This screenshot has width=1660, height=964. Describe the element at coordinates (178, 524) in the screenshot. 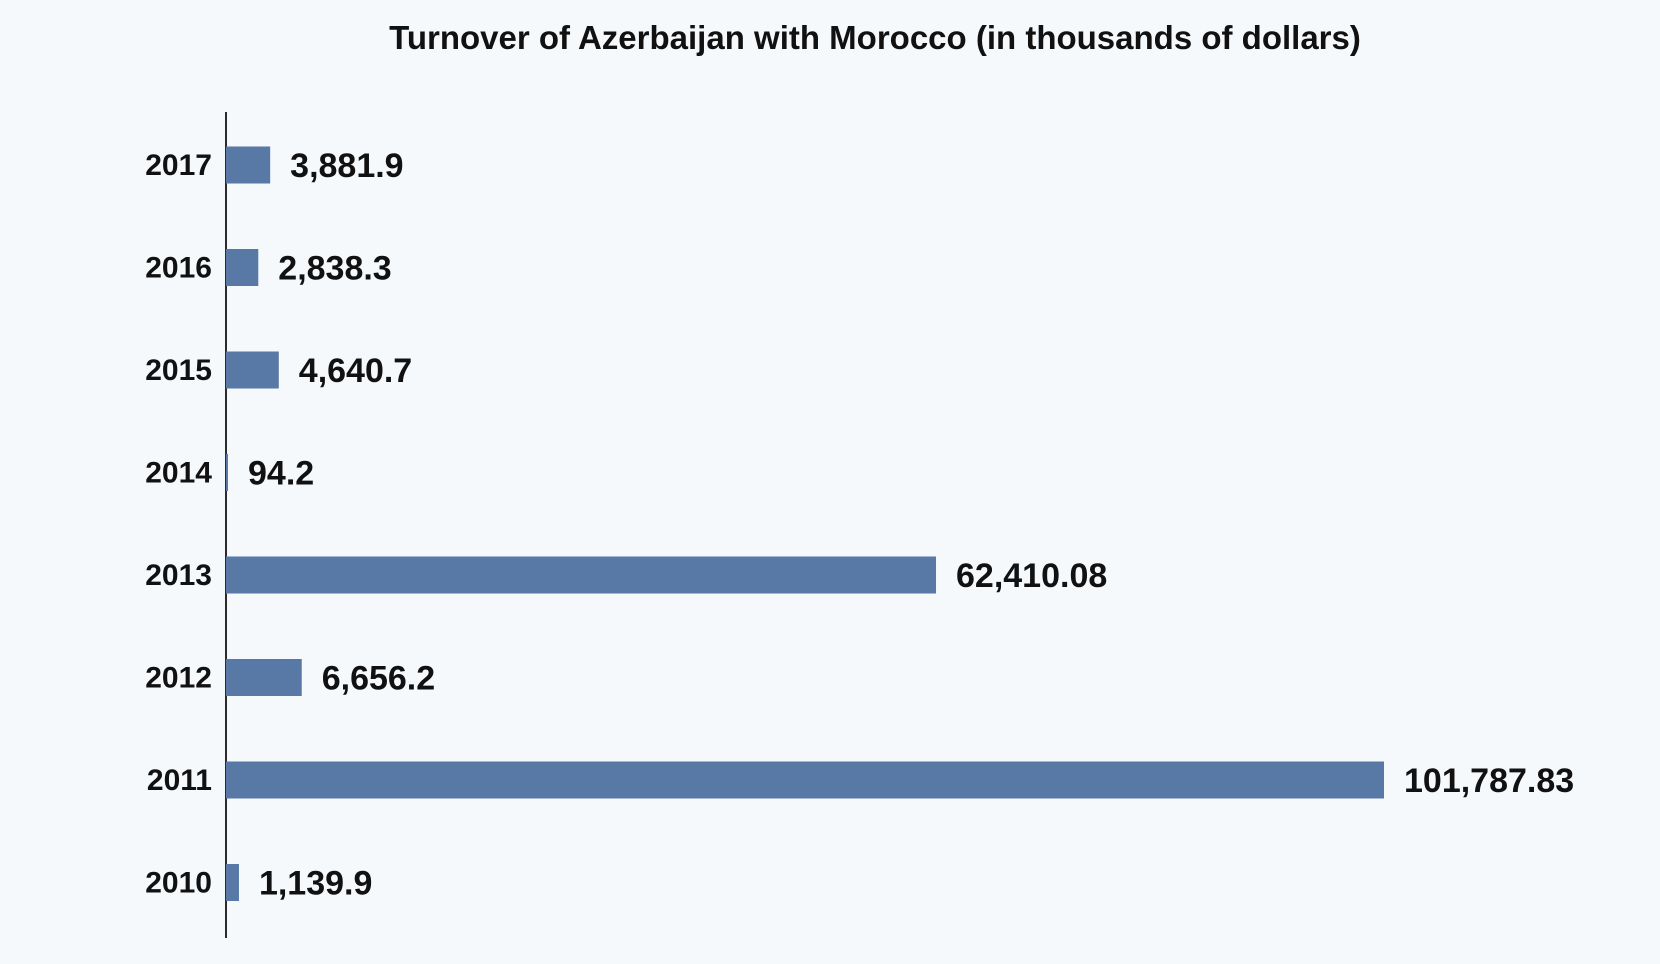

I see `category-labels: 2017 2016 2015 2014 2013 2012 2011 2010` at that location.